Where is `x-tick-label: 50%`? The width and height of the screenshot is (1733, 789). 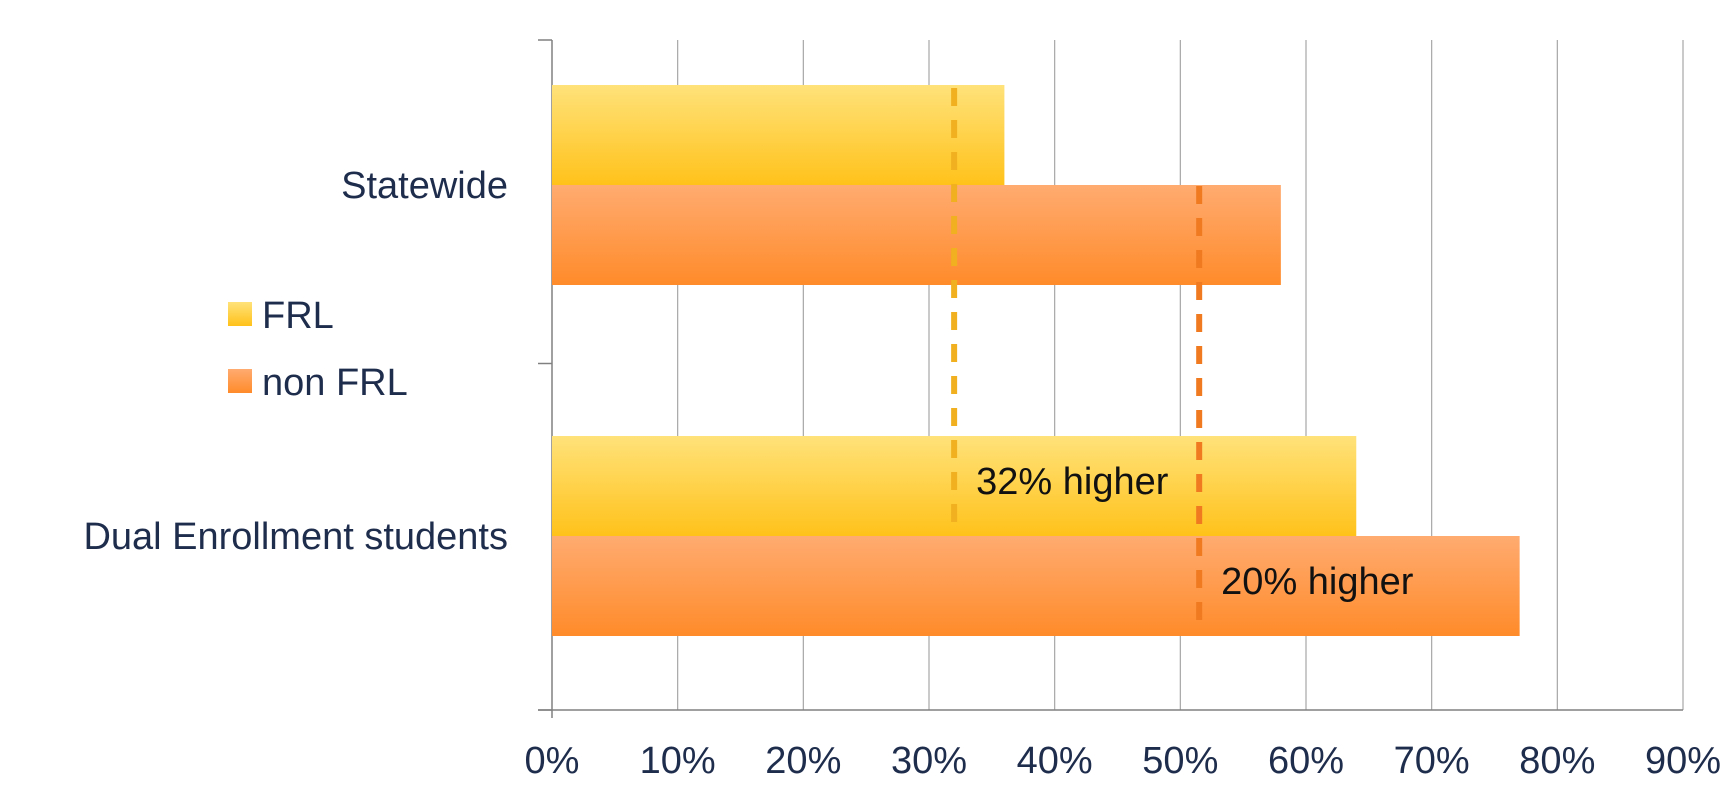
x-tick-label: 50% is located at coordinates (1180, 761).